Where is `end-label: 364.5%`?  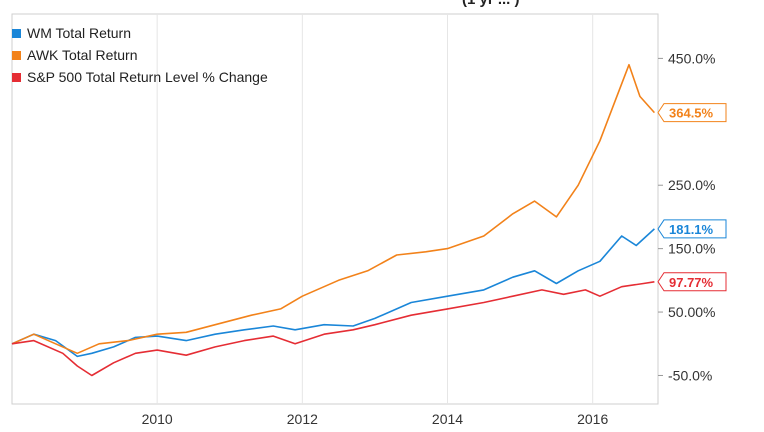
end-label: 364.5% is located at coordinates (692, 113).